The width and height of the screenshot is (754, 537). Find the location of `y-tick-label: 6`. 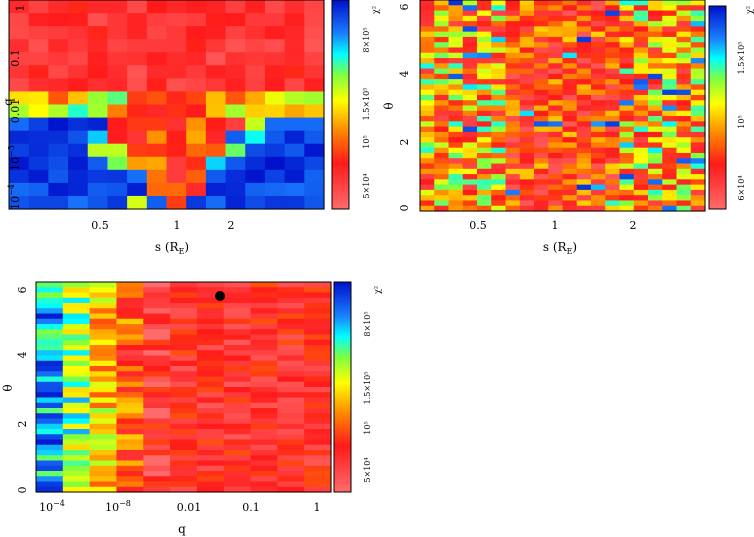

y-tick-label: 6 is located at coordinates (404, 7).